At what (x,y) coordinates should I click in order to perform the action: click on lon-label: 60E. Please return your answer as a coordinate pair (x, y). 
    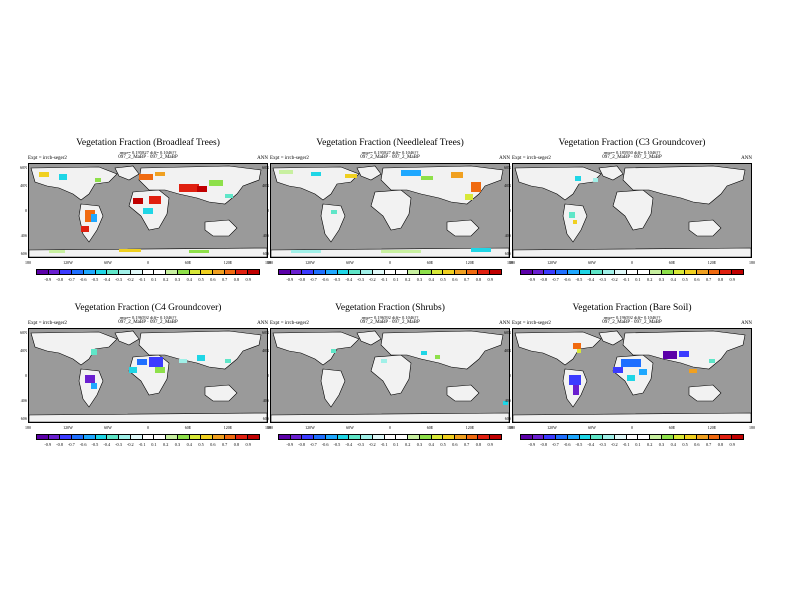
    Looking at the image, I should click on (430, 262).